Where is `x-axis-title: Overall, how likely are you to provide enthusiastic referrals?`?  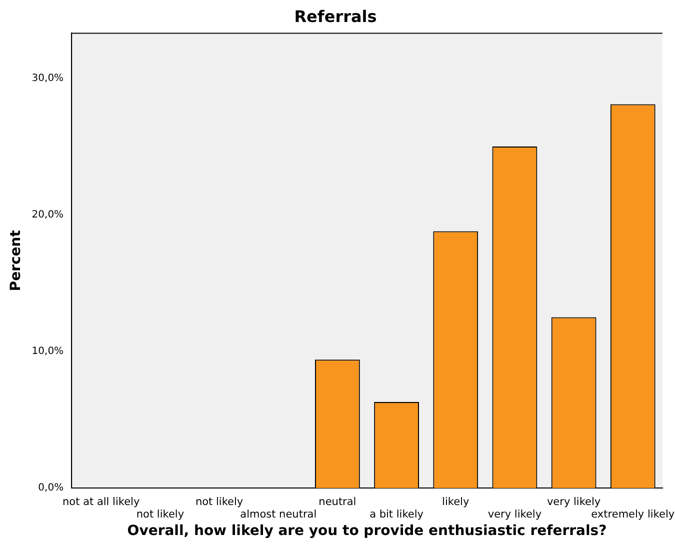 x-axis-title: Overall, how likely are you to provide enthusiastic referrals? is located at coordinates (367, 531).